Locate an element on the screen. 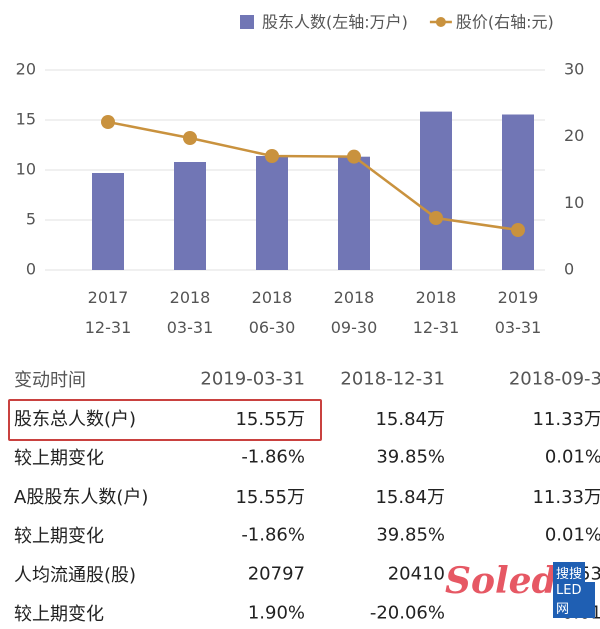  table-cell: -20.06% is located at coordinates (407, 613).